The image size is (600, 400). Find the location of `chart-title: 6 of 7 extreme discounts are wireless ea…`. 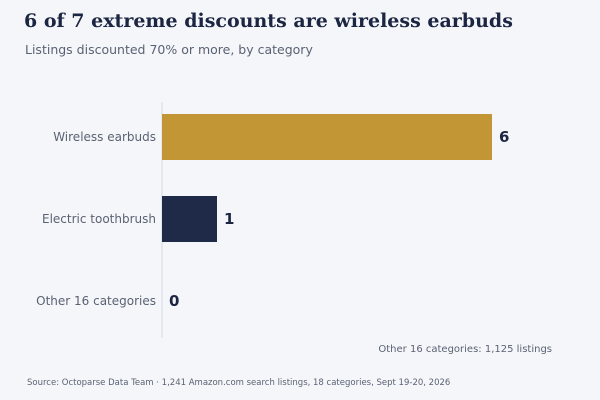

chart-title: 6 of 7 extreme discounts are wireless ea… is located at coordinates (268, 21).